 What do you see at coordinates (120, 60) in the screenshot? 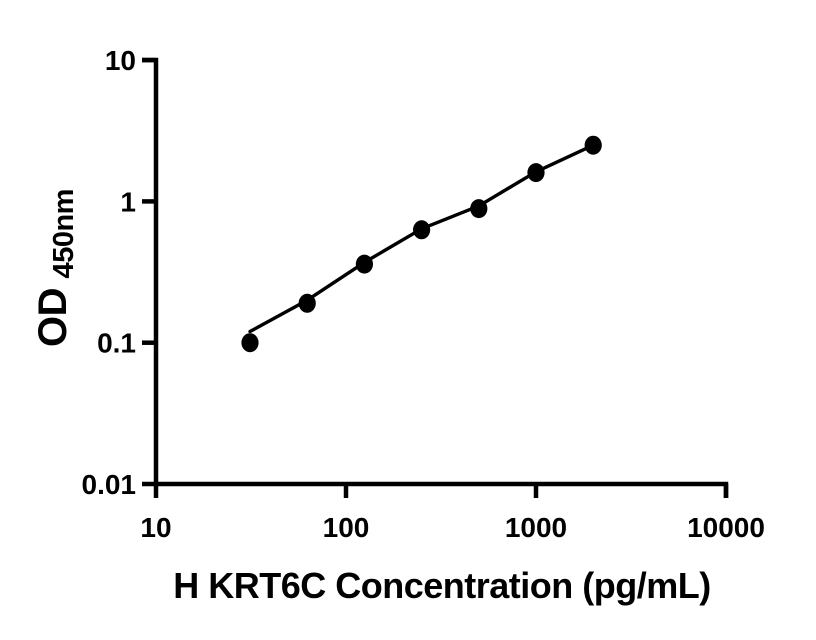
I see `y-tick-label: 10` at bounding box center [120, 60].